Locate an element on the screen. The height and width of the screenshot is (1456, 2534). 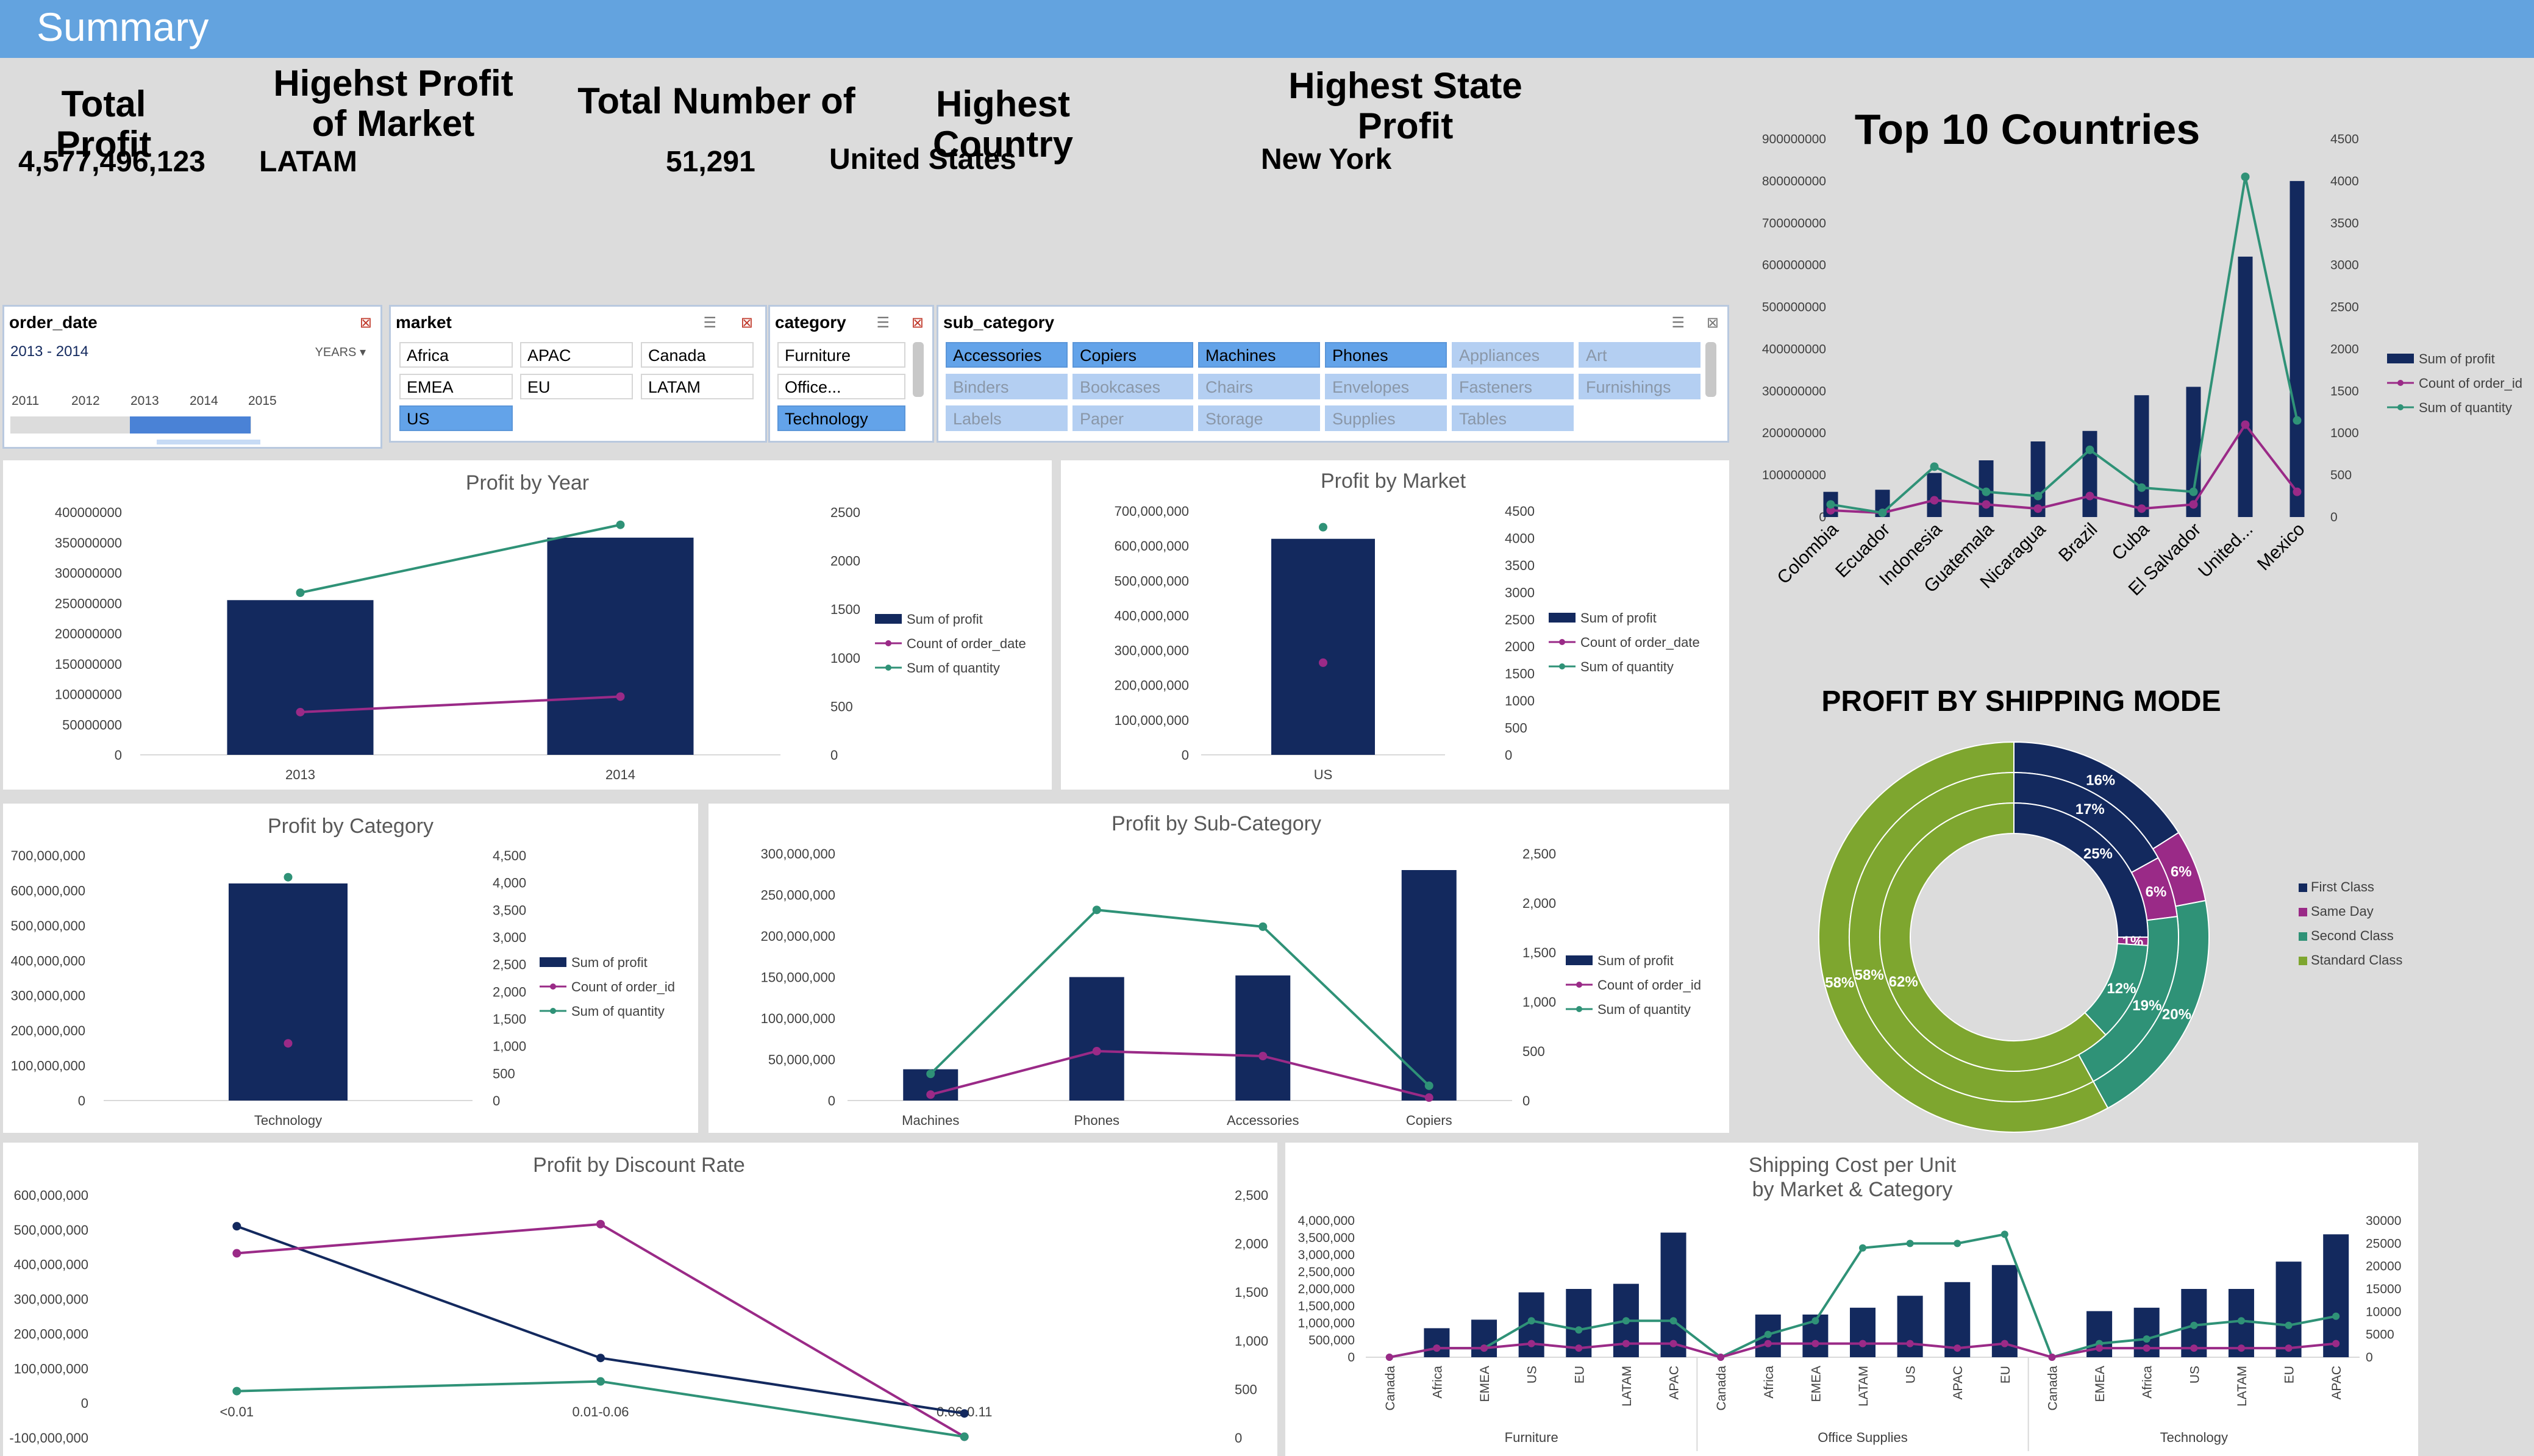
sub-category-option: Furnishings is located at coordinates (1640, 386).